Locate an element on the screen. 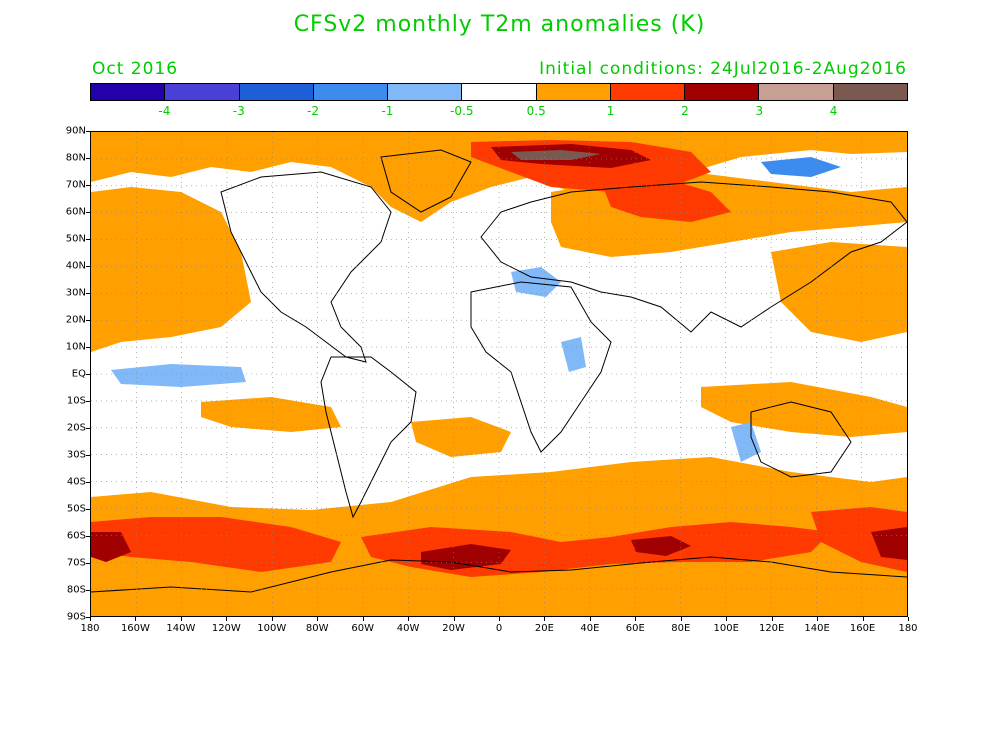  legend-label: -2 is located at coordinates (313, 111).